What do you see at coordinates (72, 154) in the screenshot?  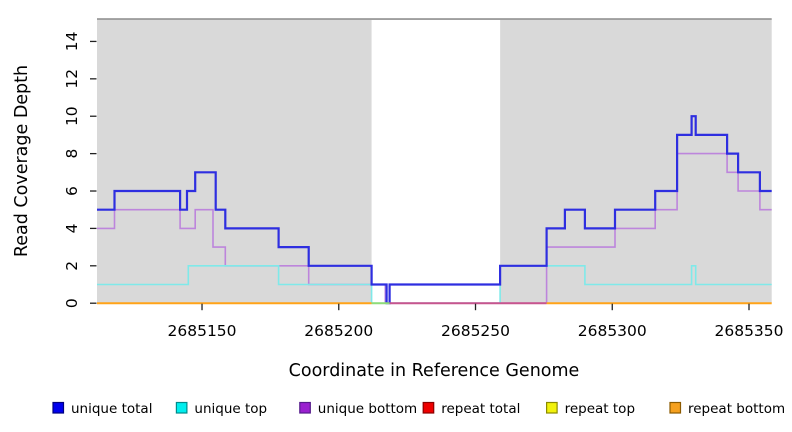 I see `y-tick-label: 8` at bounding box center [72, 154].